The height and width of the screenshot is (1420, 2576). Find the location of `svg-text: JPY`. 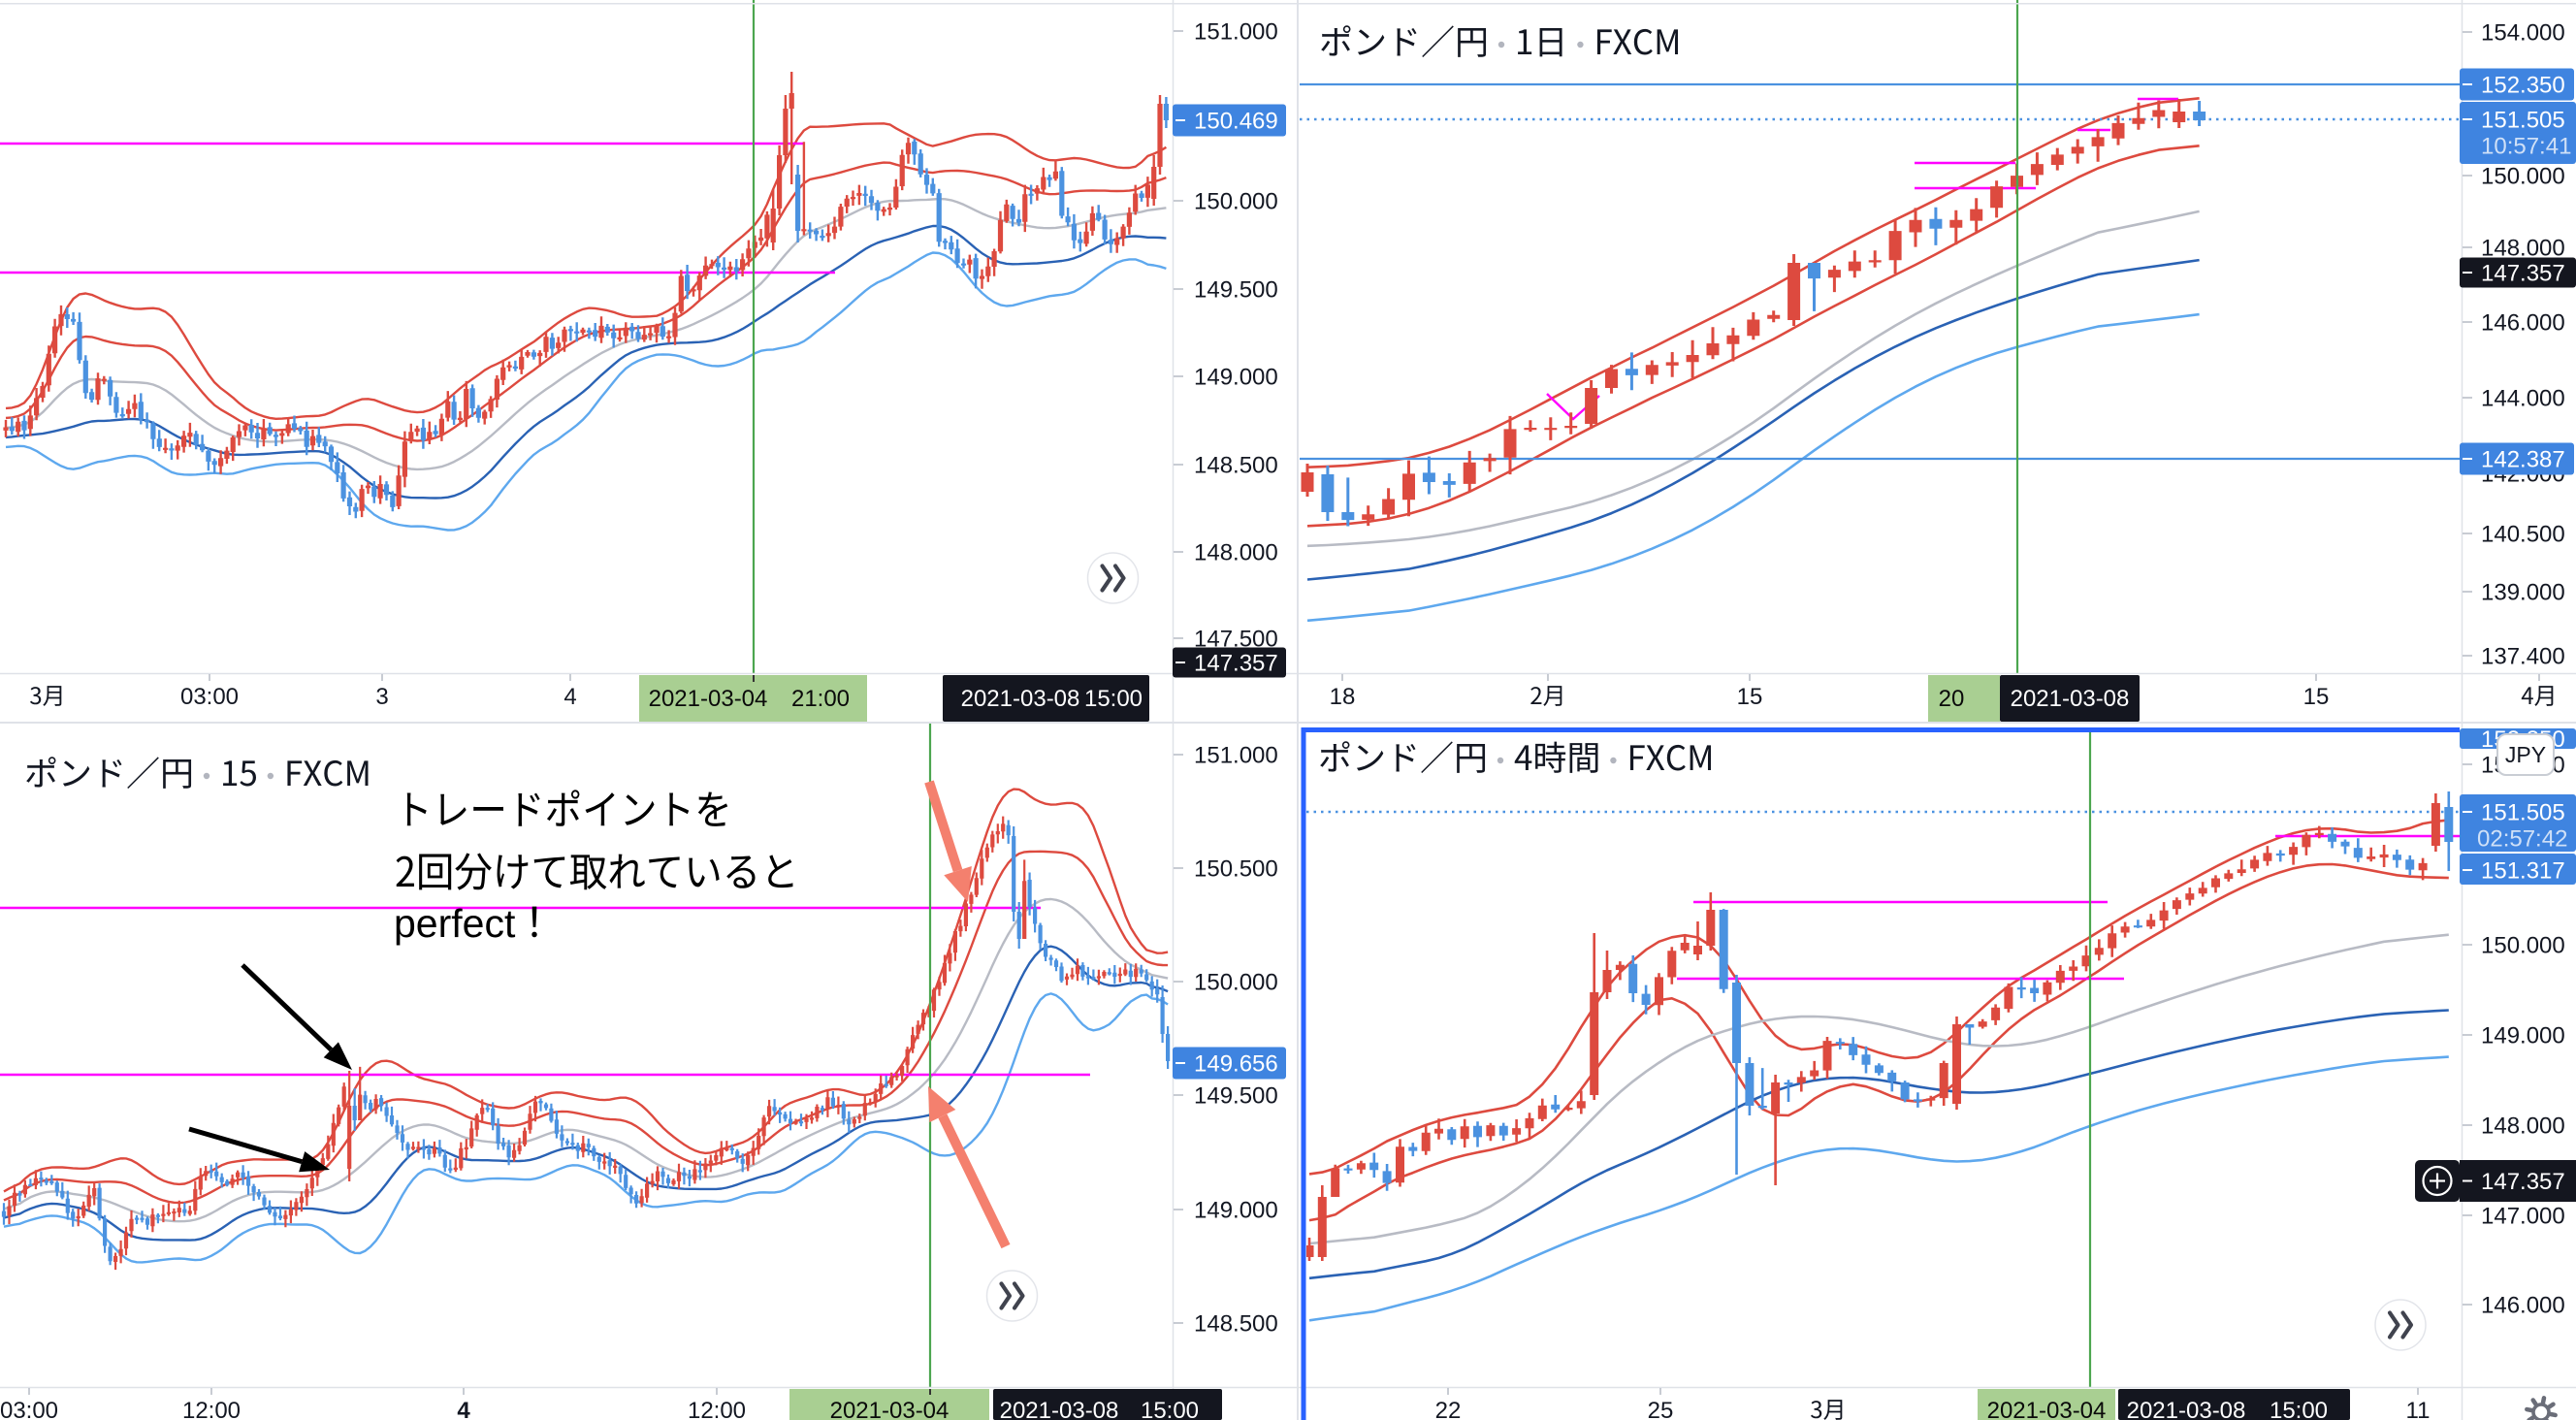

svg-text: JPY is located at coordinates (2525, 754).